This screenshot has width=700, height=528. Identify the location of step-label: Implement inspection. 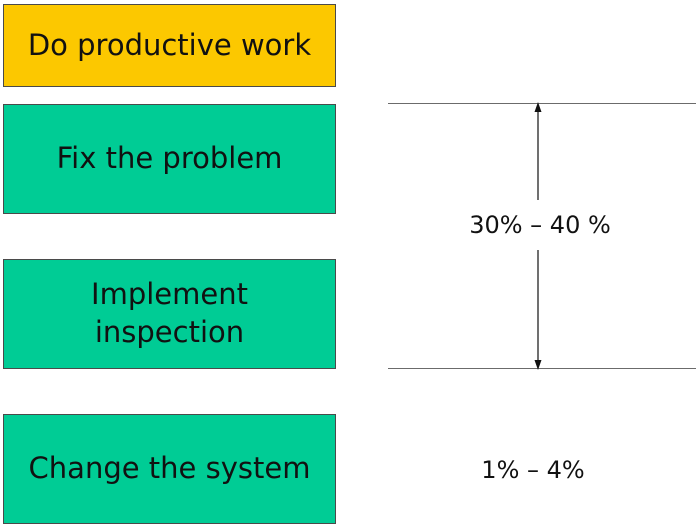
(169, 313).